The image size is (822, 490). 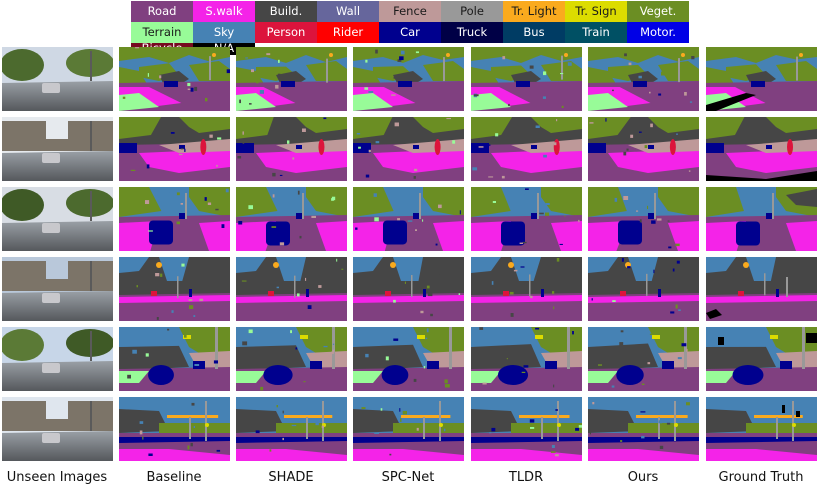 I want to click on legend-chip-bus: Bus, so click(x=534, y=32).